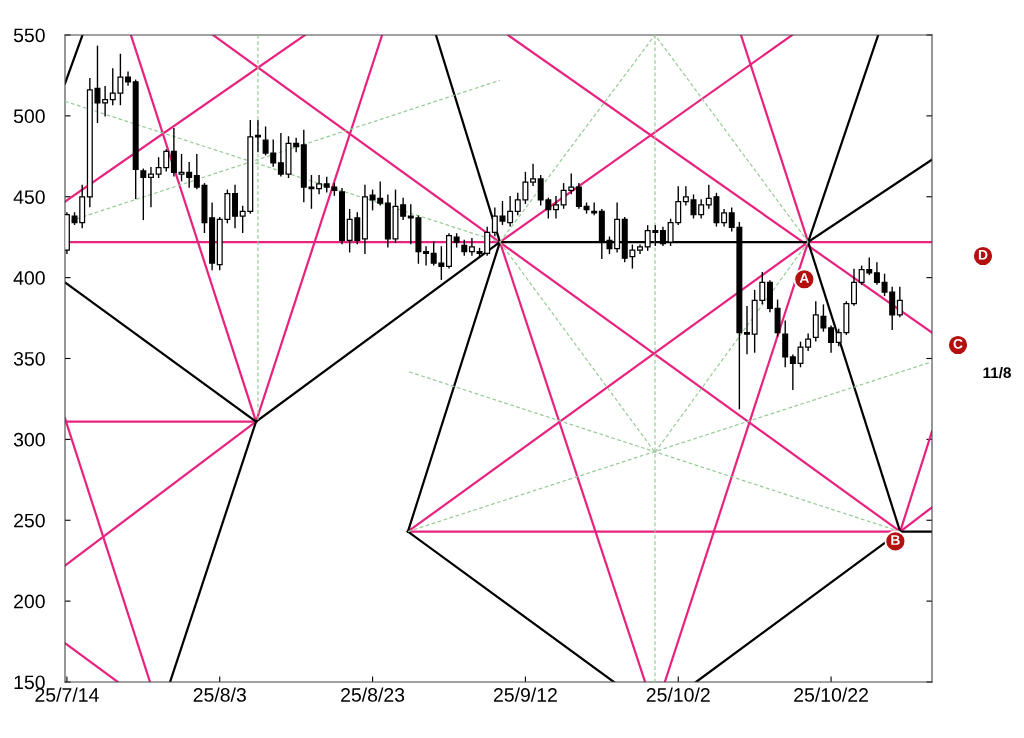 Image resolution: width=1024 pixels, height=738 pixels. What do you see at coordinates (831, 694) in the screenshot?
I see `x-tick-label: 25/10/22` at bounding box center [831, 694].